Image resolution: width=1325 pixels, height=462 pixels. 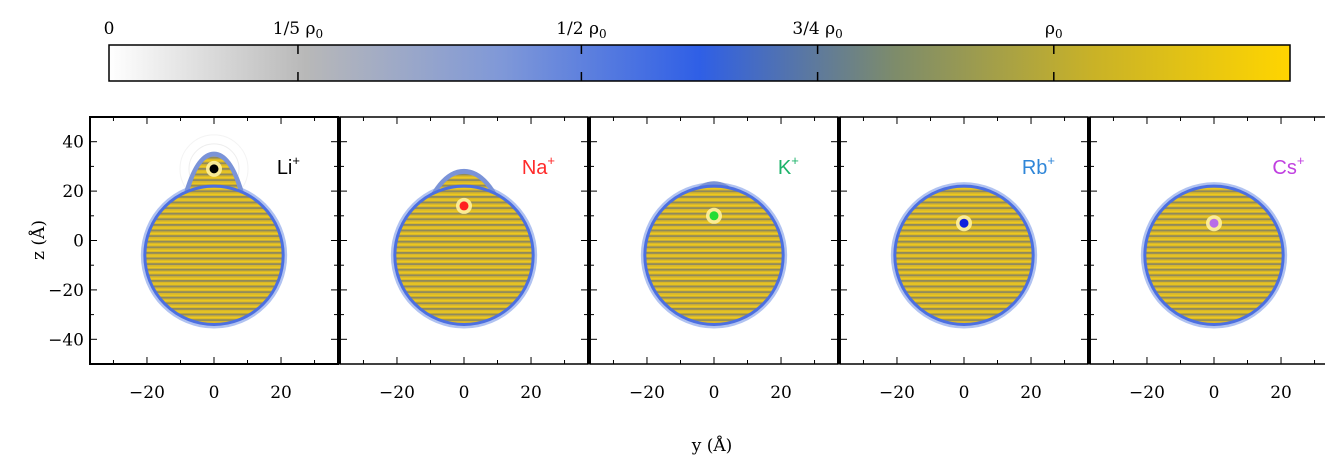 I want to click on colorbar-tick-label: 0, so click(x=109, y=29).